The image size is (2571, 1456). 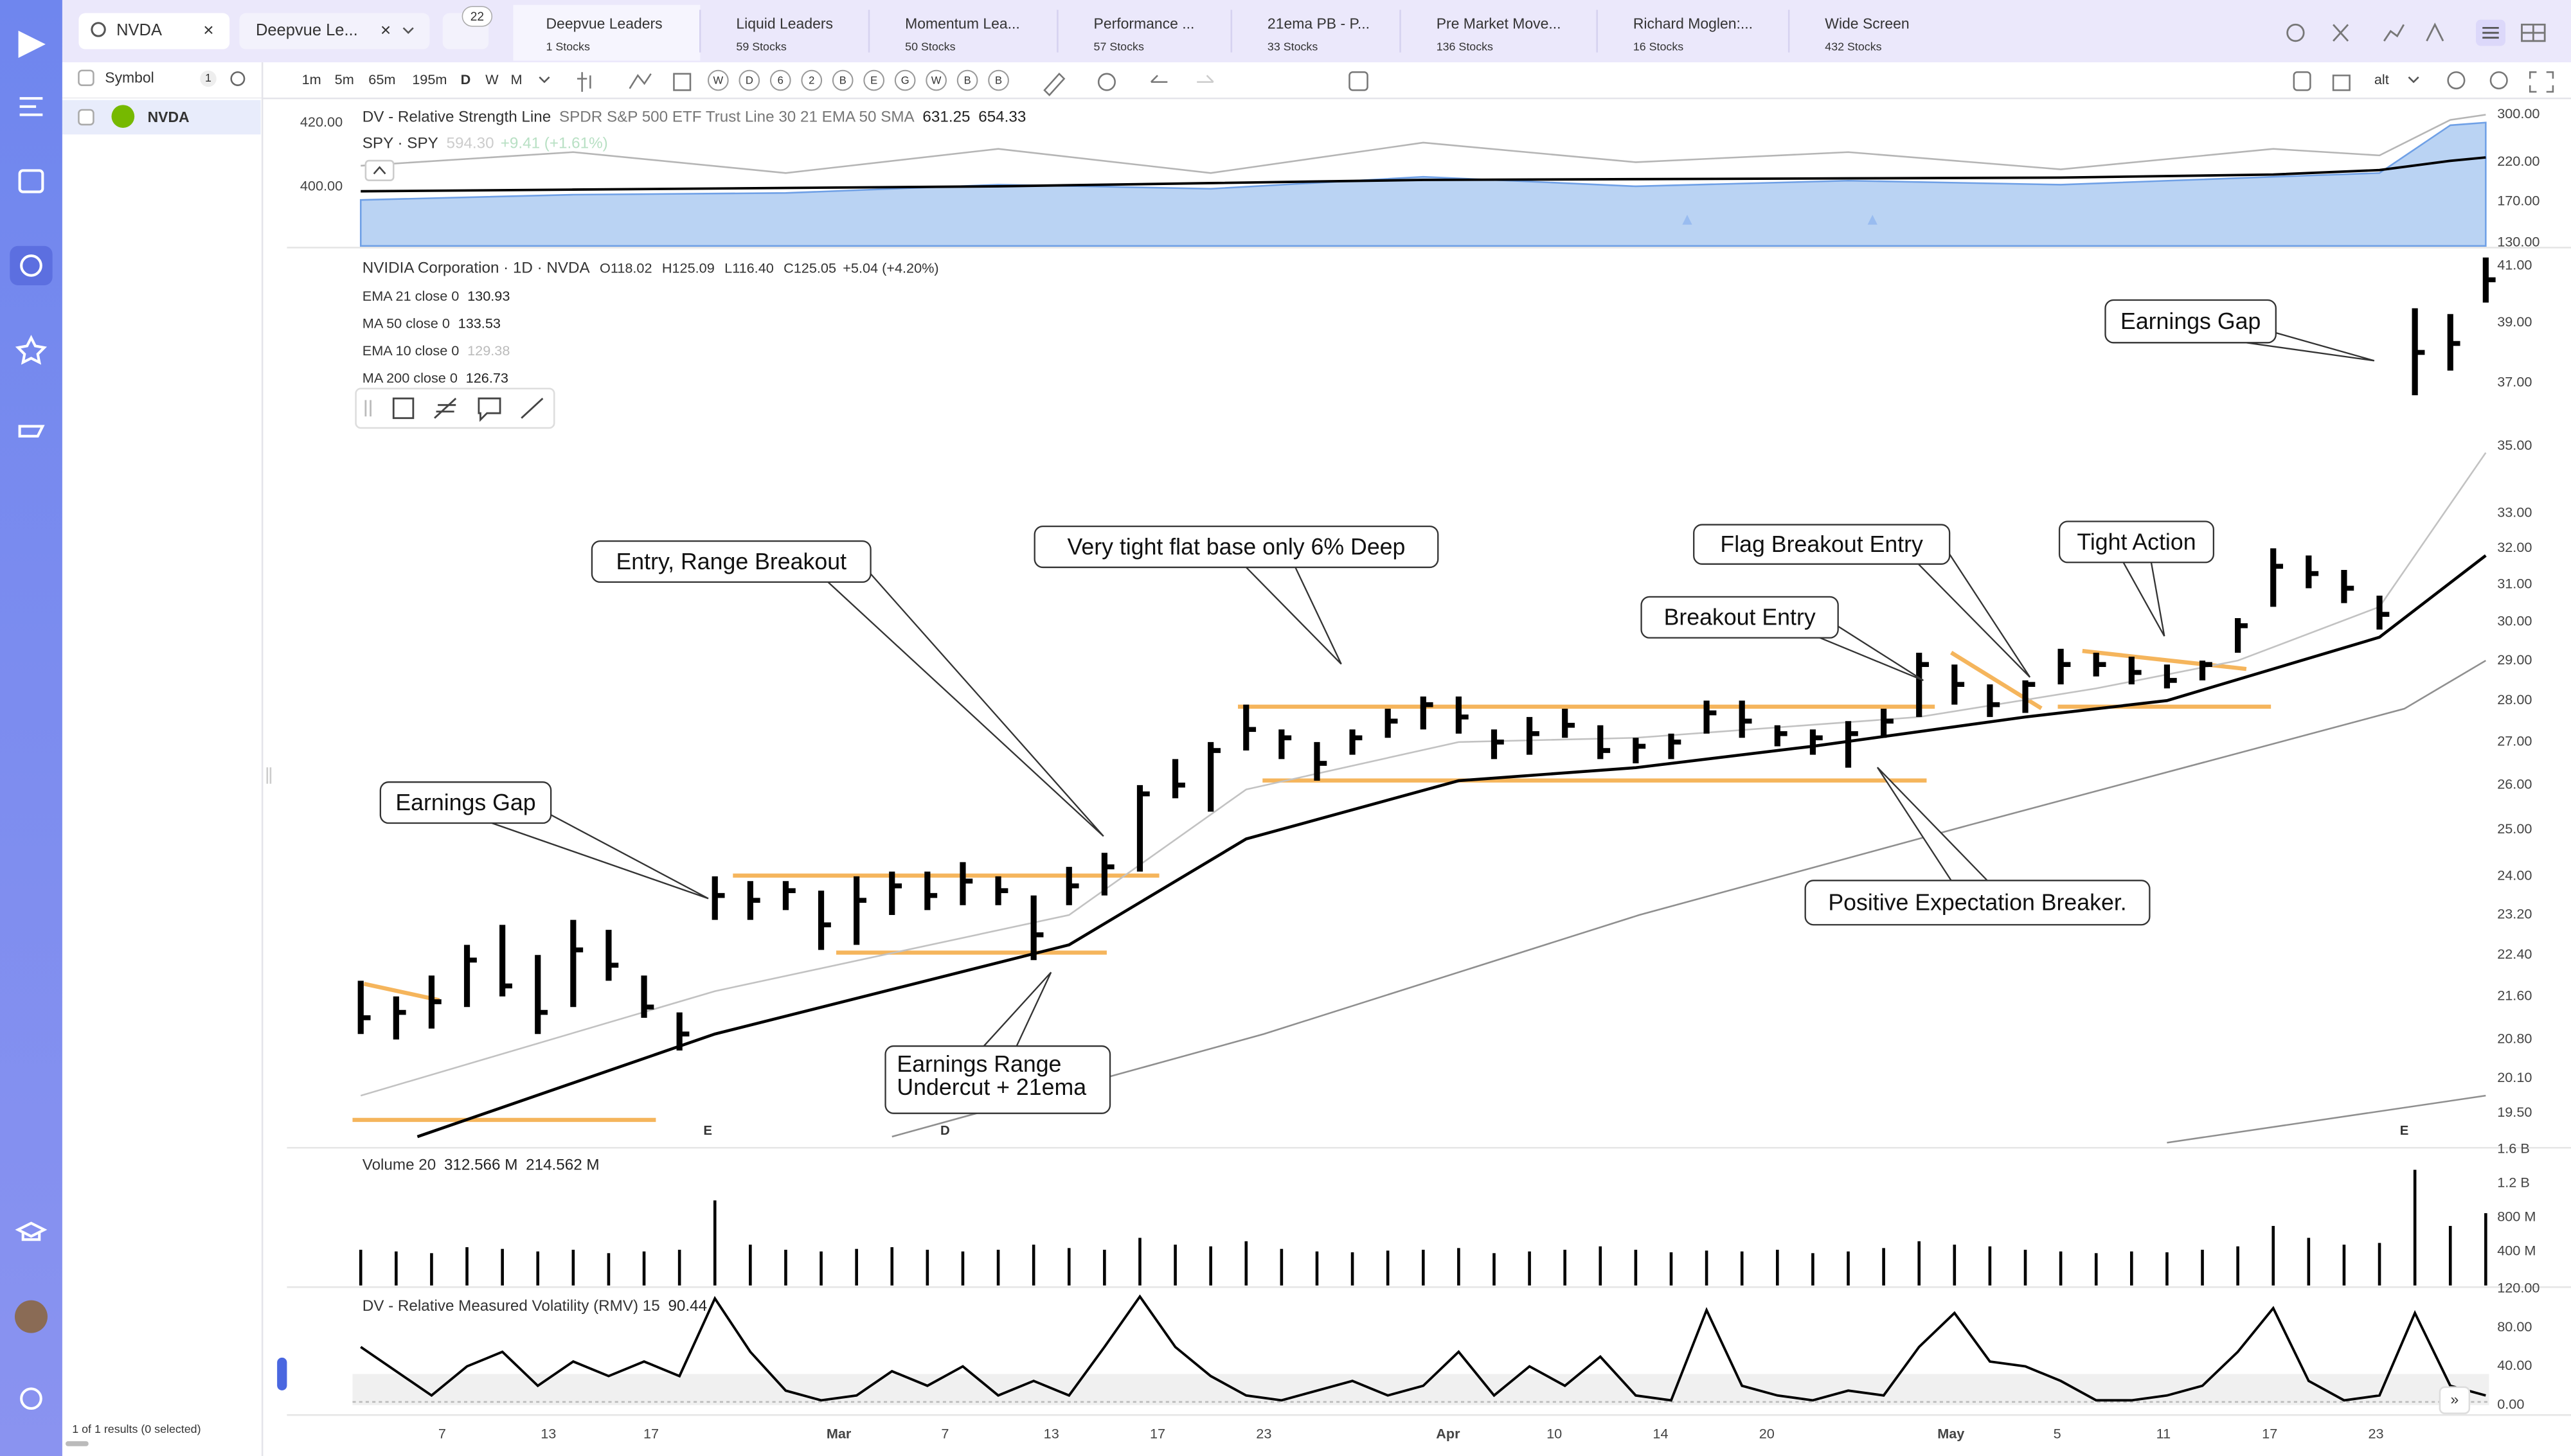 What do you see at coordinates (544, 80) in the screenshot?
I see `interval-caret` at bounding box center [544, 80].